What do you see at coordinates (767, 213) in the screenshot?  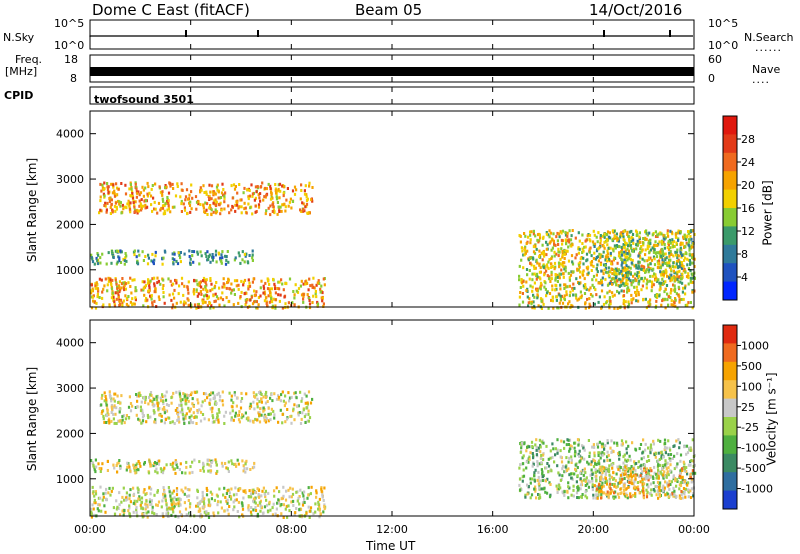 I see `power-cbar-label: Power [dB]` at bounding box center [767, 213].